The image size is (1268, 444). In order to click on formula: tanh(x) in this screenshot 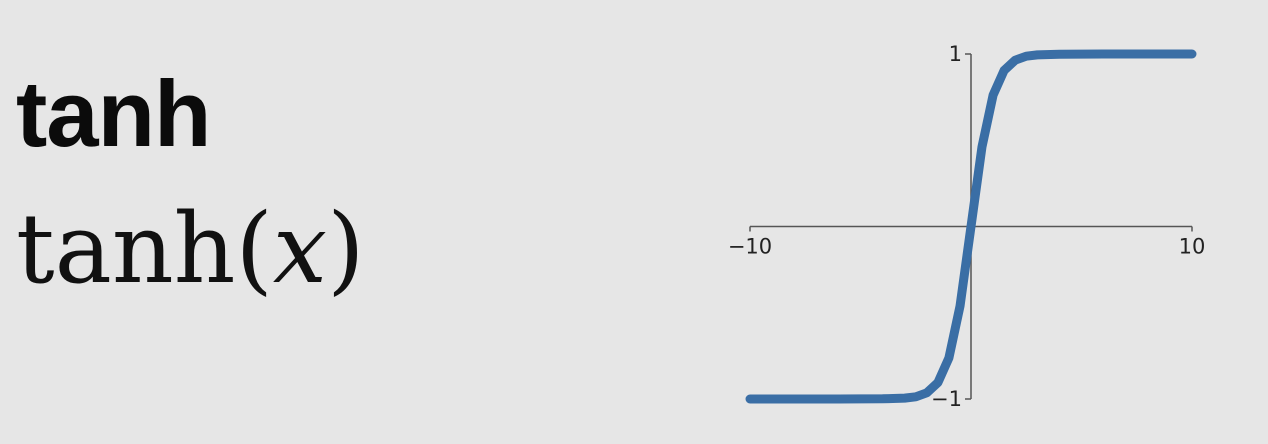, I will do `click(190, 249)`.